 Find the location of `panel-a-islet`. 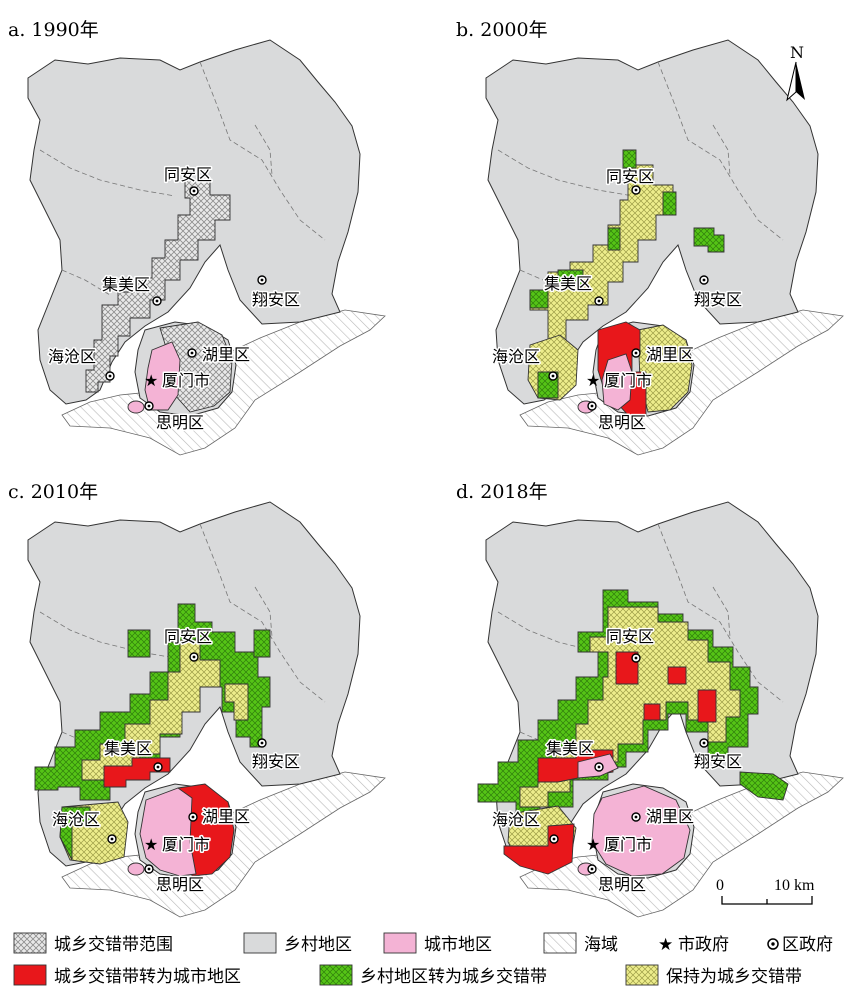

panel-a-islet is located at coordinates (136, 407).